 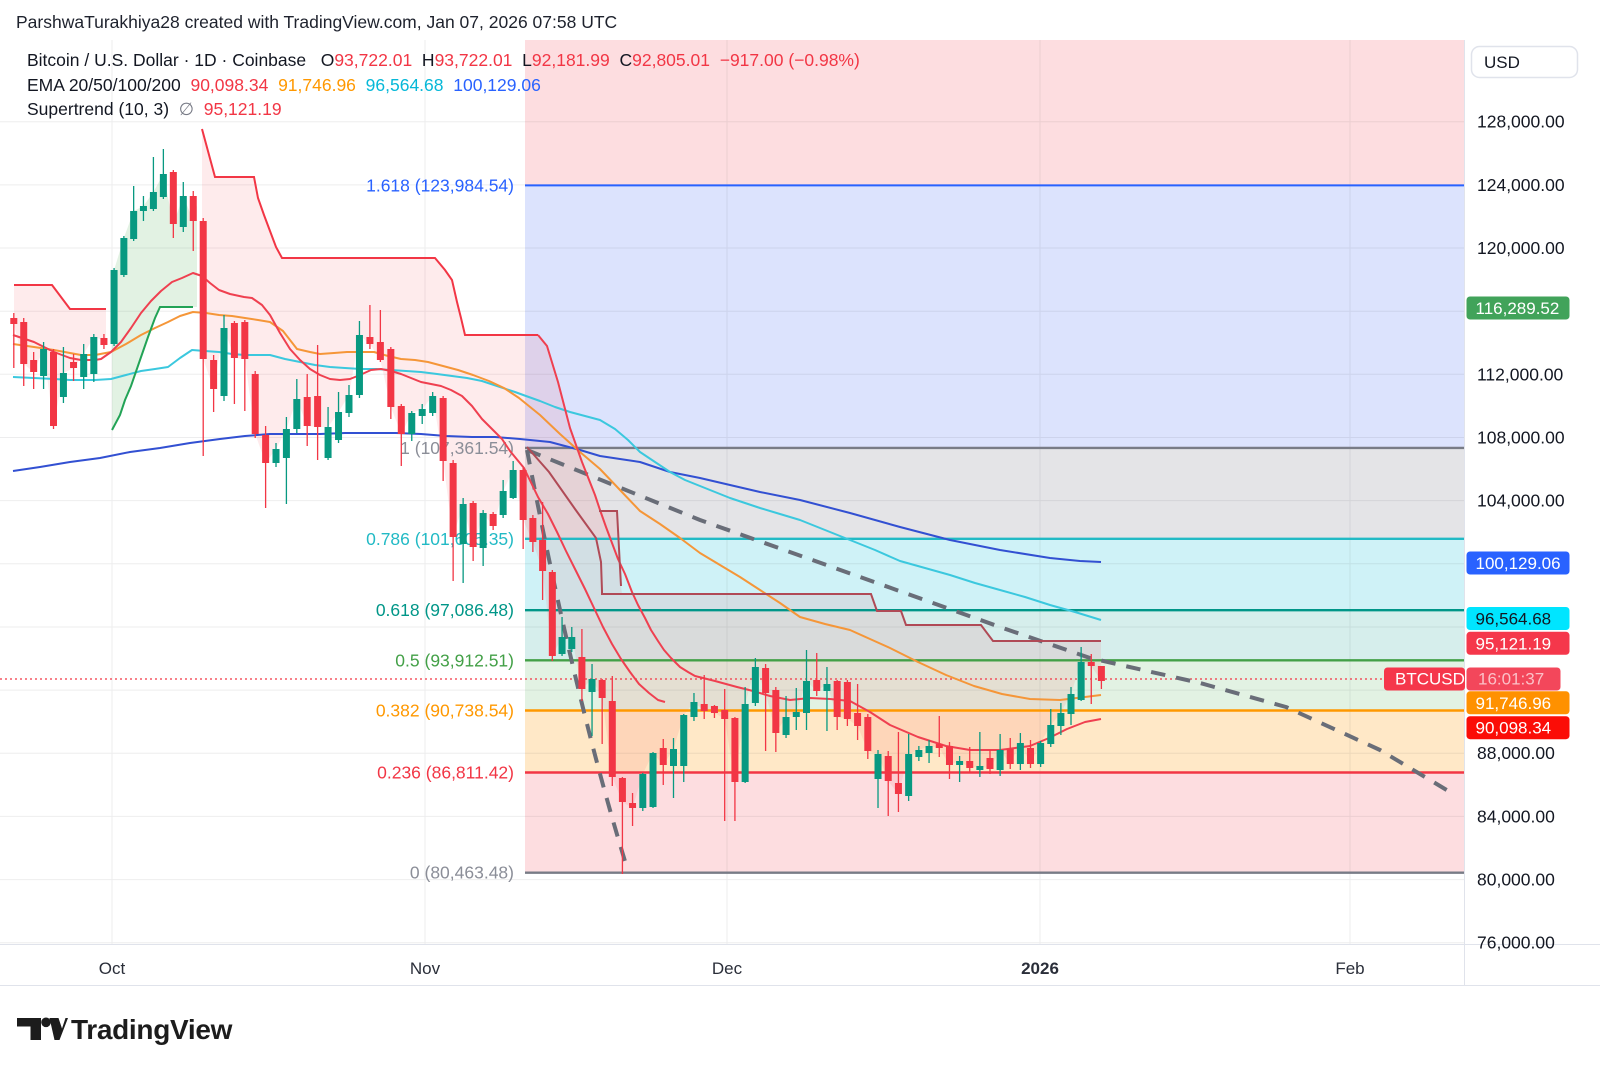 What do you see at coordinates (425, 968) in the screenshot?
I see `svg-text: Nov` at bounding box center [425, 968].